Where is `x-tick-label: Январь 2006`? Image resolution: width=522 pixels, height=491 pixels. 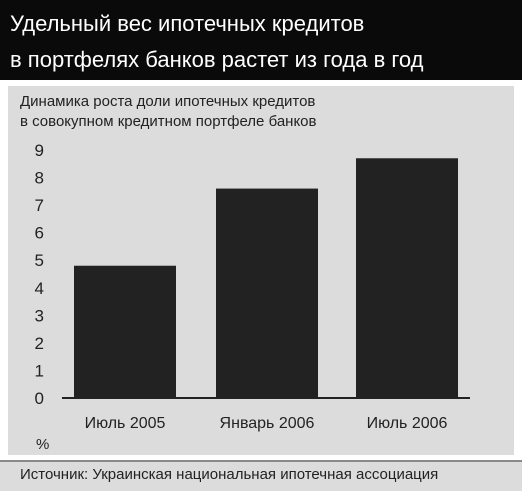 x-tick-label: Январь 2006 is located at coordinates (267, 423).